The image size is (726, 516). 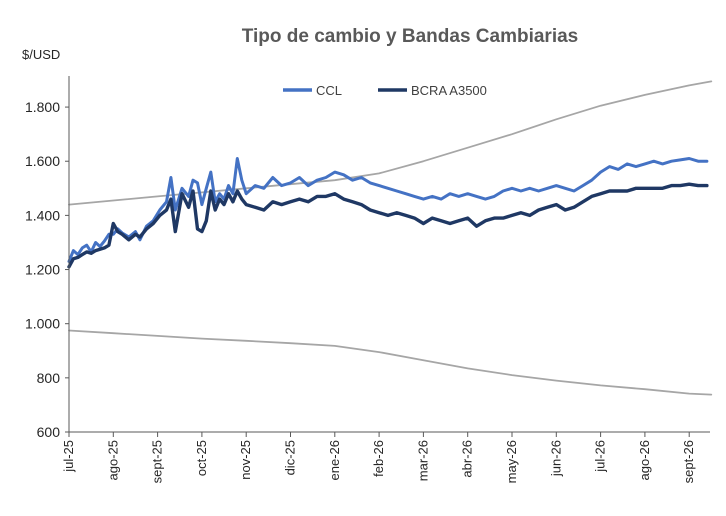 What do you see at coordinates (42, 107) in the screenshot?
I see `y-tick-label: 1.800` at bounding box center [42, 107].